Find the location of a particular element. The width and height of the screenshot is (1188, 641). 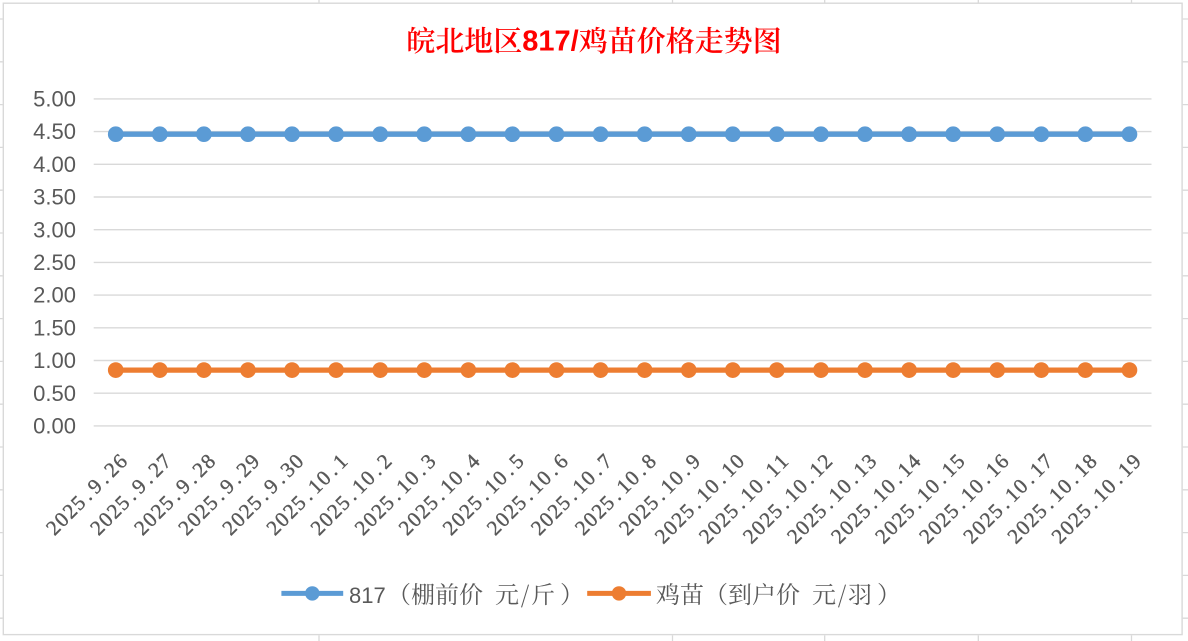

svg-text: 3.00 is located at coordinates (54, 229).